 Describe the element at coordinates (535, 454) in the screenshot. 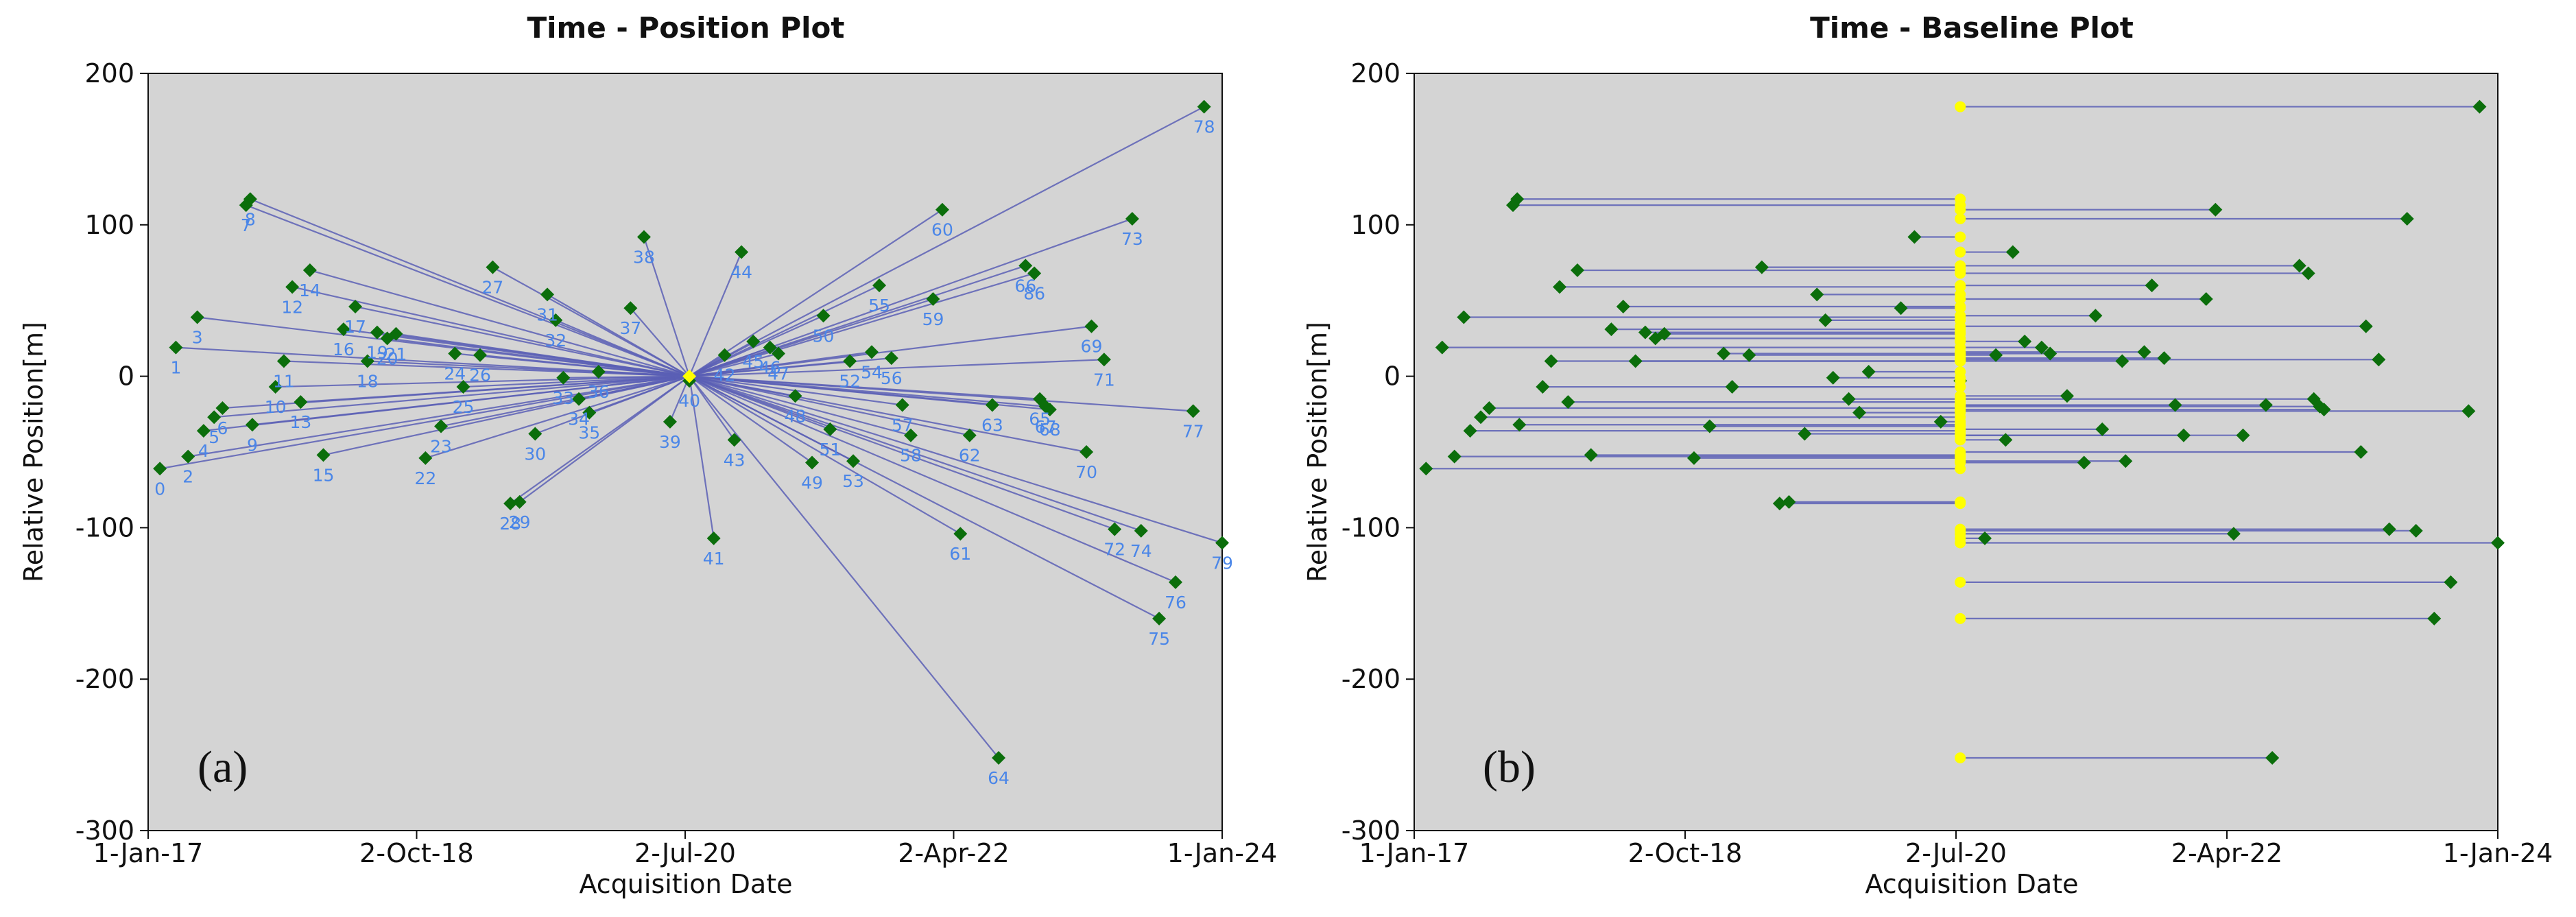

I see `acquisition-label: 30` at that location.